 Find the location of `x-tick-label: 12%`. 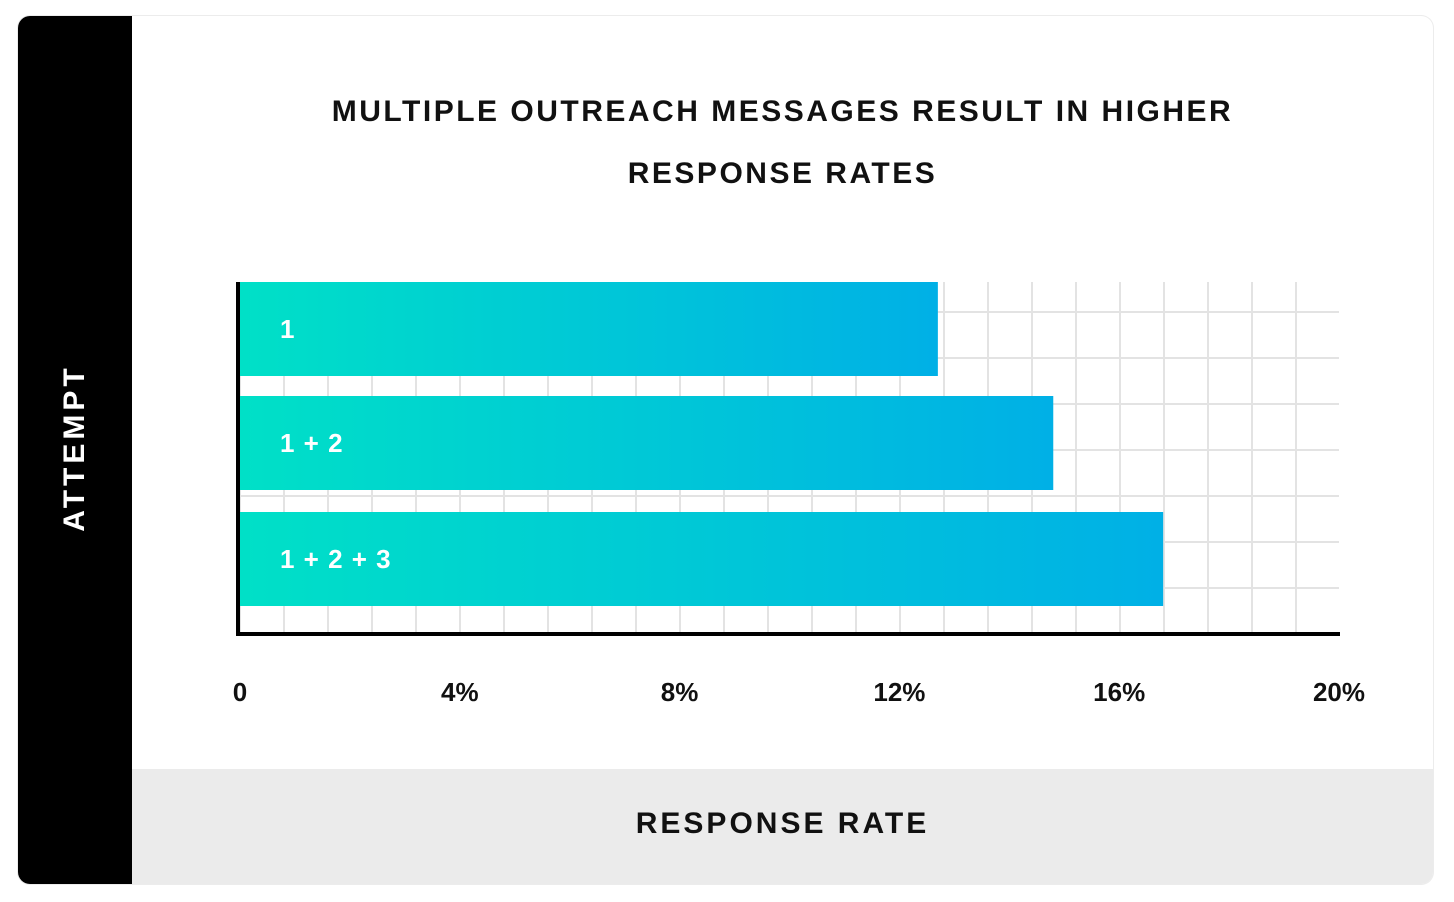

x-tick-label: 12% is located at coordinates (899, 692).